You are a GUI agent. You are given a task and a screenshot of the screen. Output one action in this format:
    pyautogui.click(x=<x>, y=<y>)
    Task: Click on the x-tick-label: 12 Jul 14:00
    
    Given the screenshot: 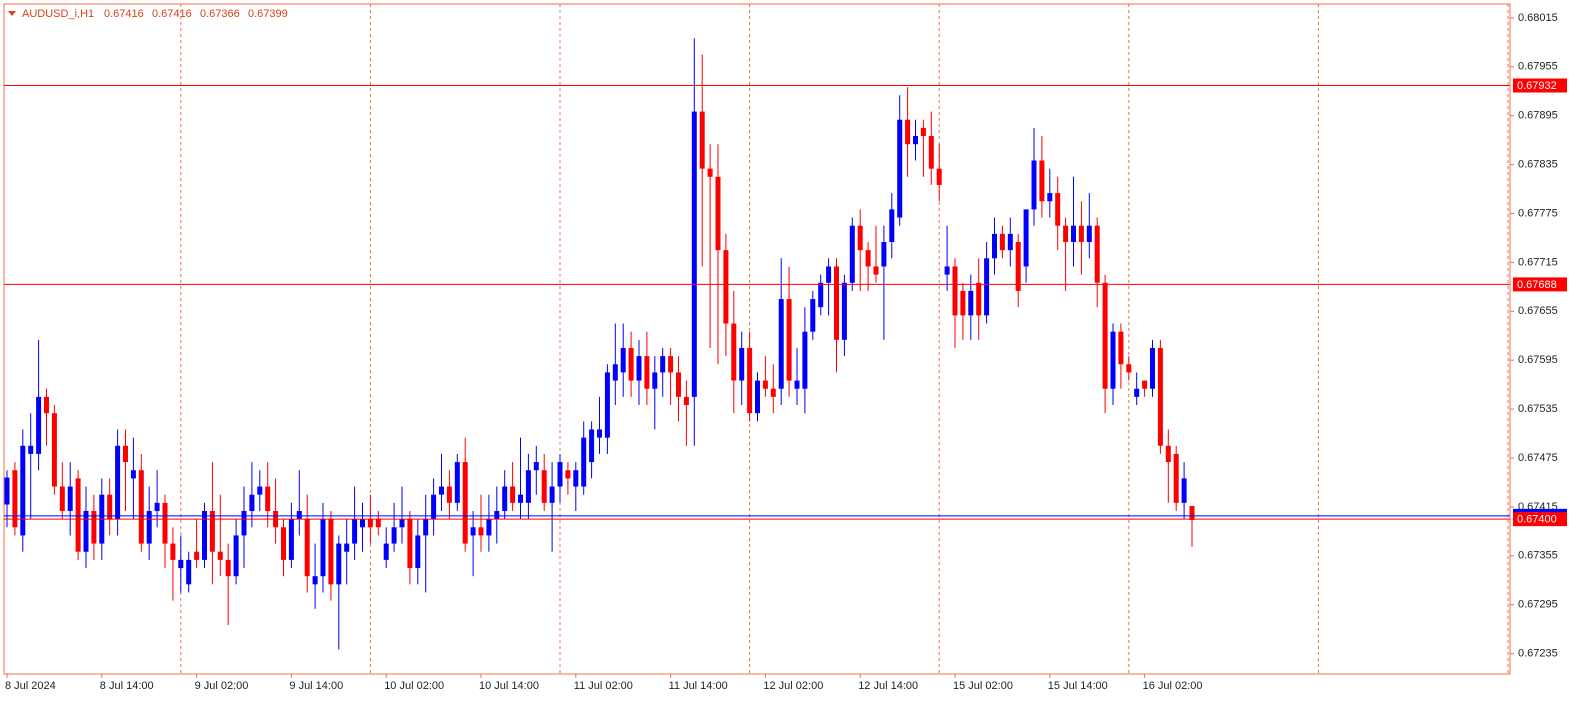 What is the action you would take?
    pyautogui.click(x=888, y=686)
    